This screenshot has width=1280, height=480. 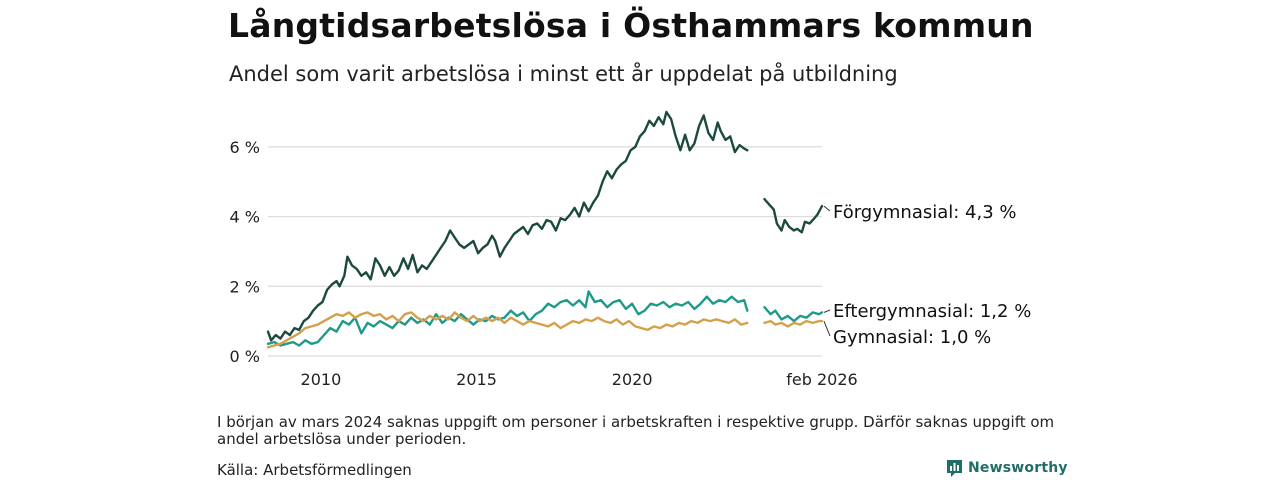 I want to click on newsworthy-logo-icon, so click(x=954, y=468).